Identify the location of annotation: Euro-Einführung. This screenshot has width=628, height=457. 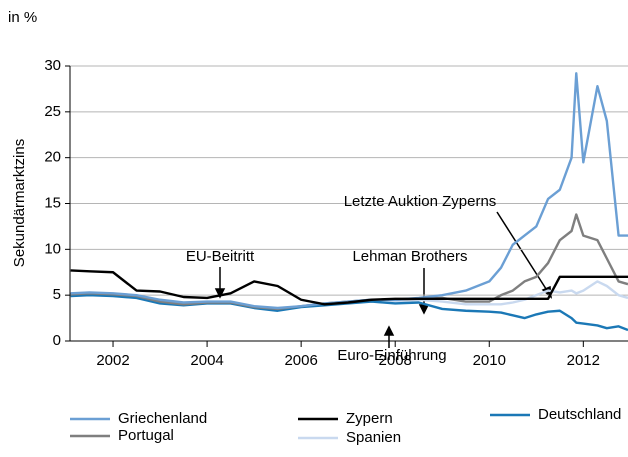
(391, 355).